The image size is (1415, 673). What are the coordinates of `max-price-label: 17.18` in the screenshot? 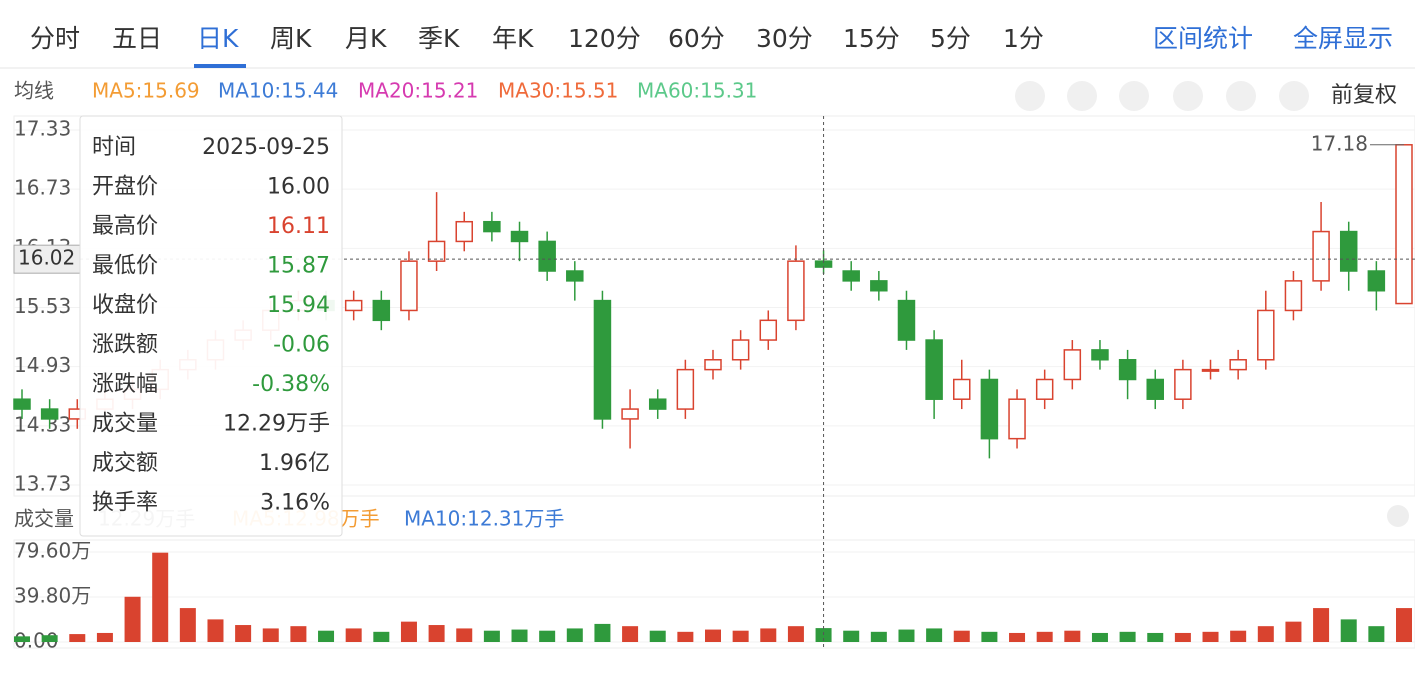 It's located at (1339, 143).